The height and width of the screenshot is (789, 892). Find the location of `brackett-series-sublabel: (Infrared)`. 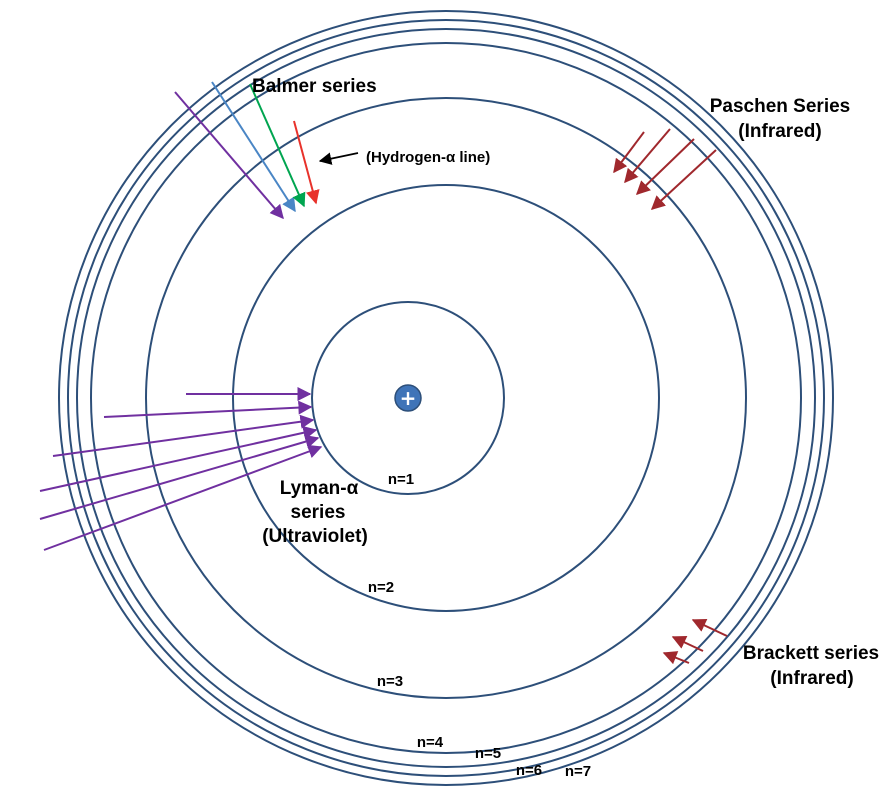

brackett-series-sublabel: (Infrared) is located at coordinates (811, 678).